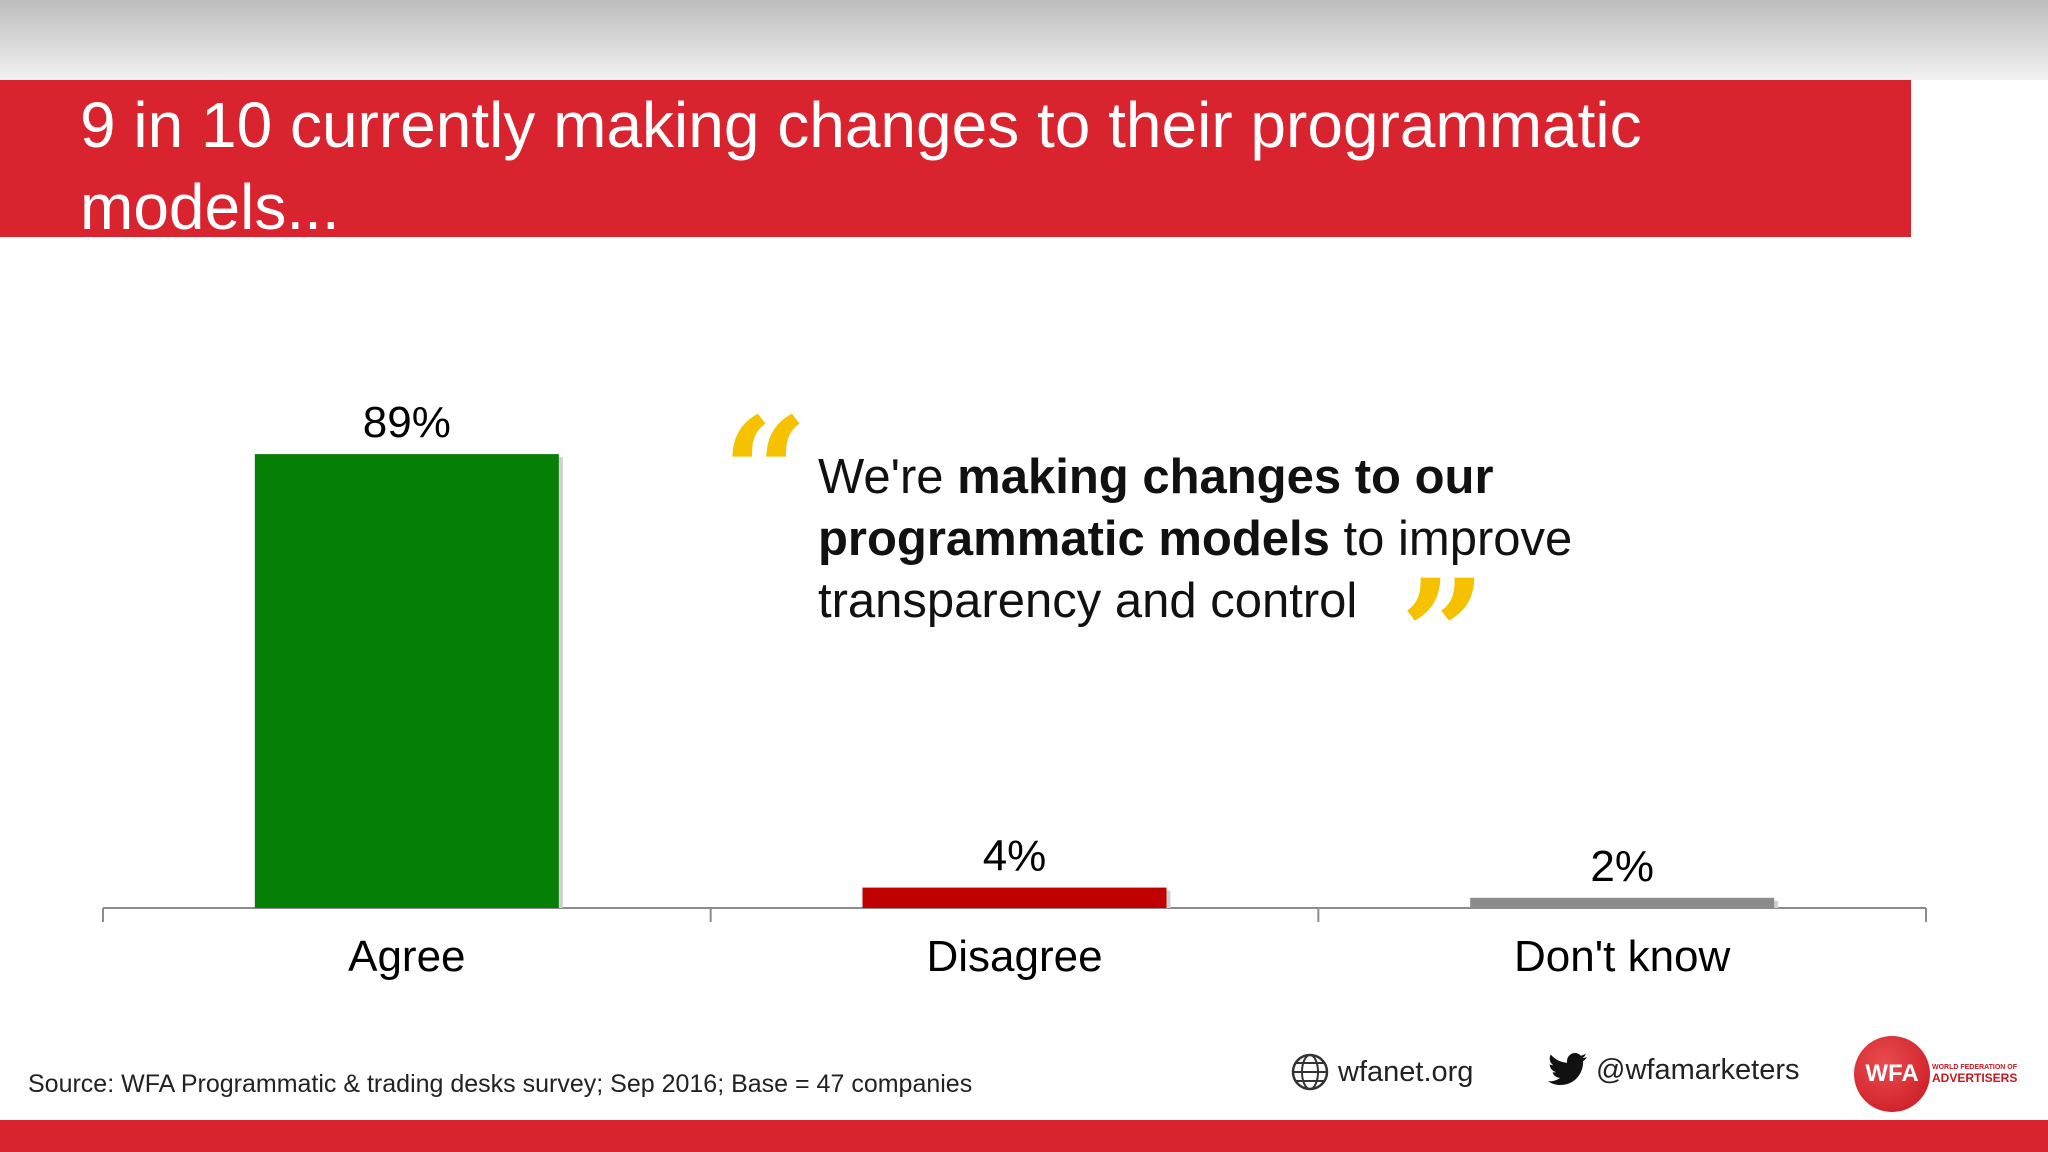 Image resolution: width=2048 pixels, height=1152 pixels. What do you see at coordinates (1015, 856) in the screenshot?
I see `data-label: 4%` at bounding box center [1015, 856].